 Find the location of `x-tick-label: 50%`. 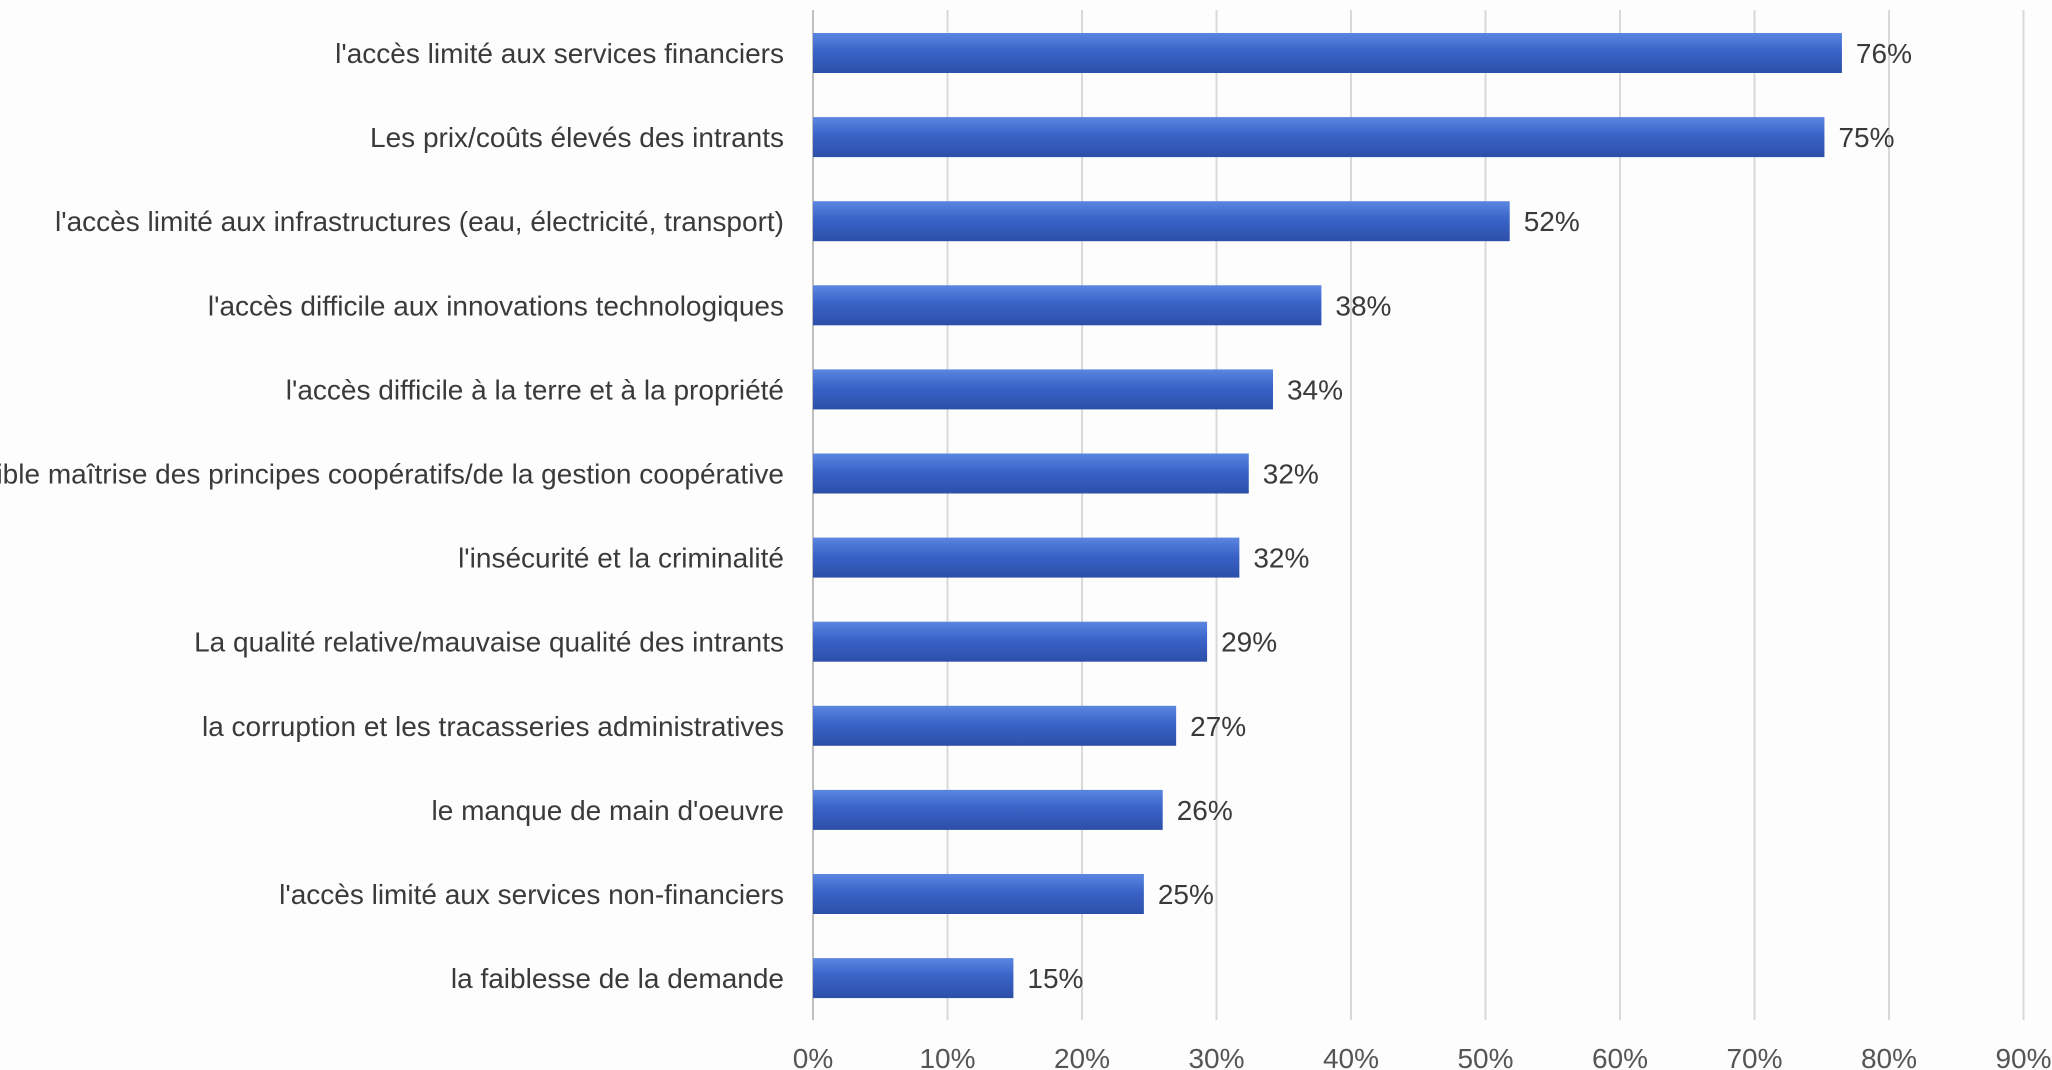

x-tick-label: 50% is located at coordinates (1485, 1056).